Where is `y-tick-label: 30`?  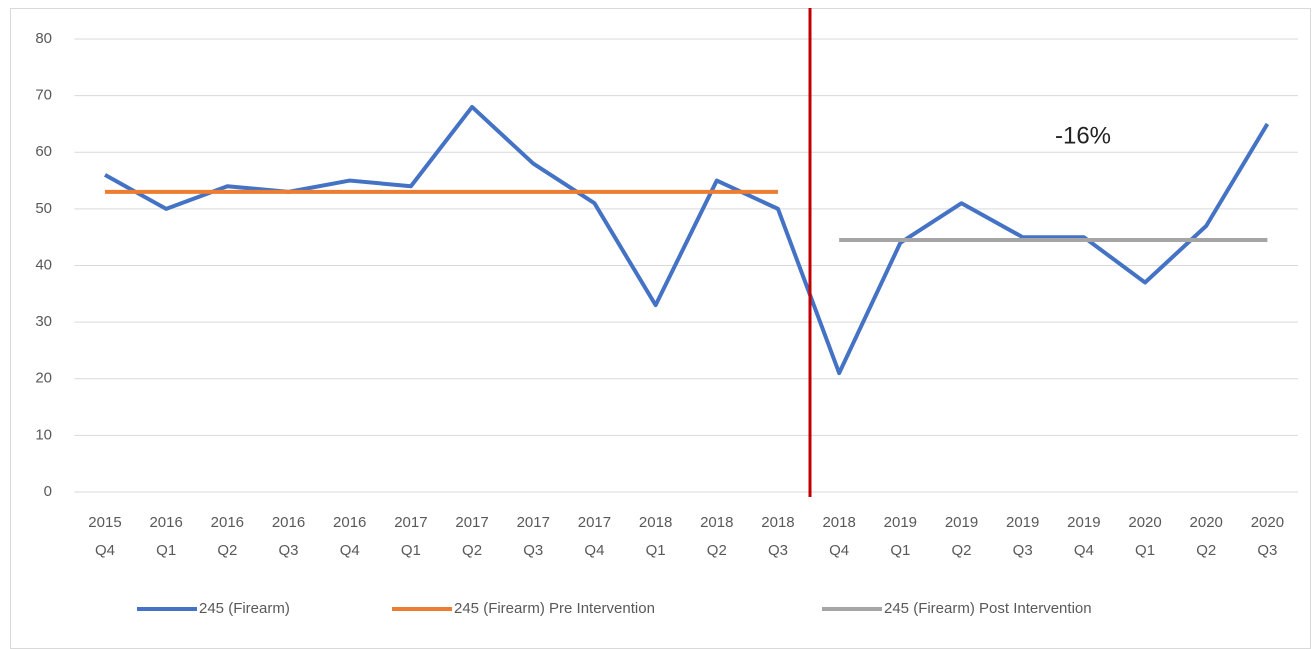
y-tick-label: 30 is located at coordinates (43, 321).